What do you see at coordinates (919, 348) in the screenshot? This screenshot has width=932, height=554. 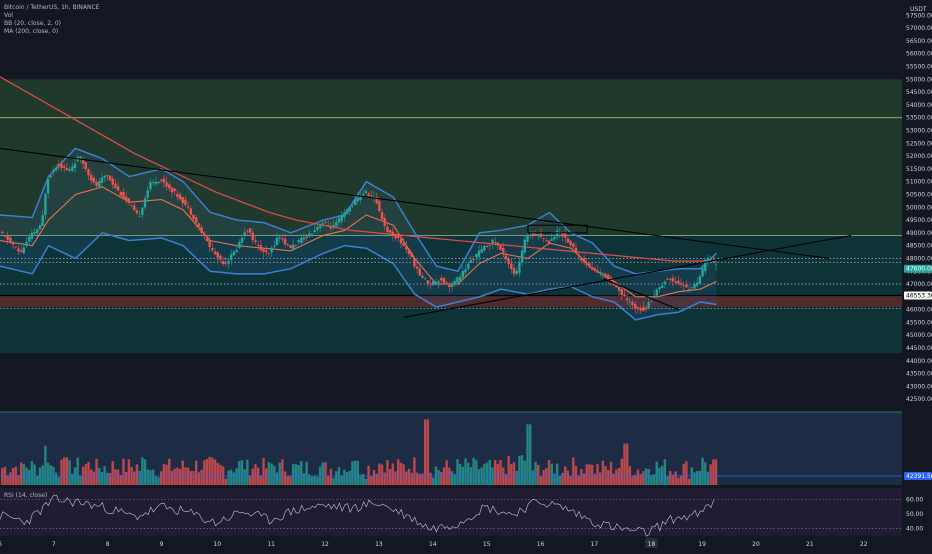 I see `price-tick-26: 44500.00` at bounding box center [919, 348].